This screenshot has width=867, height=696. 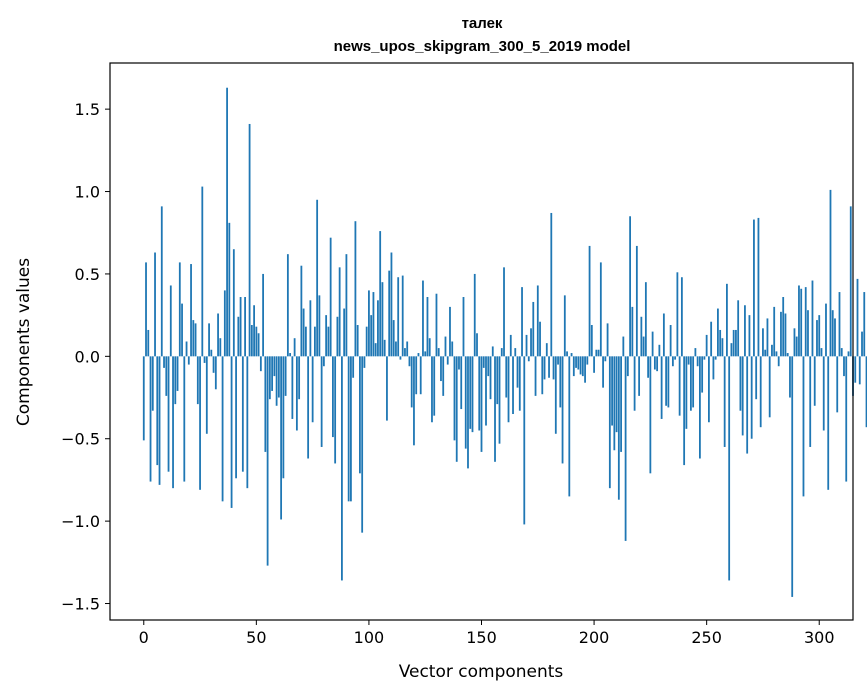 I want to click on y-tick-label: 1.0, so click(x=87, y=192).